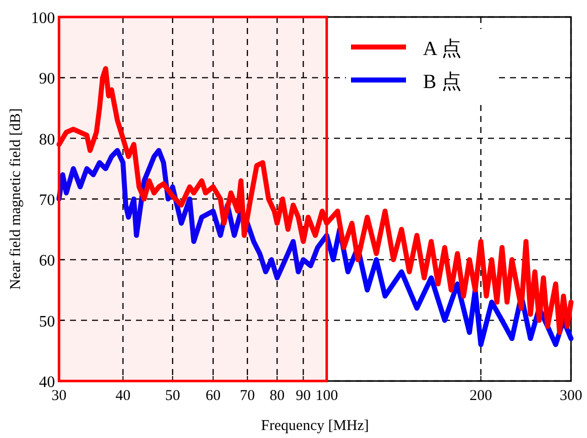 The height and width of the screenshot is (438, 587). What do you see at coordinates (16, 199) in the screenshot?
I see `y-axis-title: Near field magnetic field [dB]` at bounding box center [16, 199].